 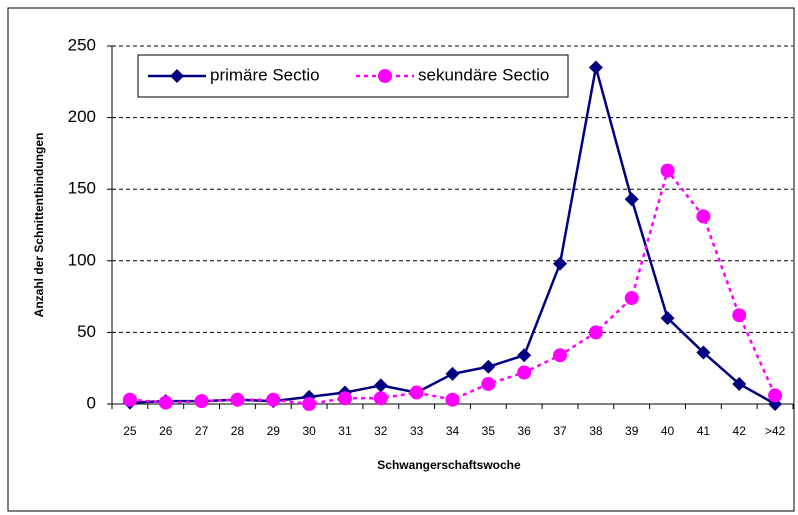 I want to click on x-tick-label: >42, so click(x=775, y=431).